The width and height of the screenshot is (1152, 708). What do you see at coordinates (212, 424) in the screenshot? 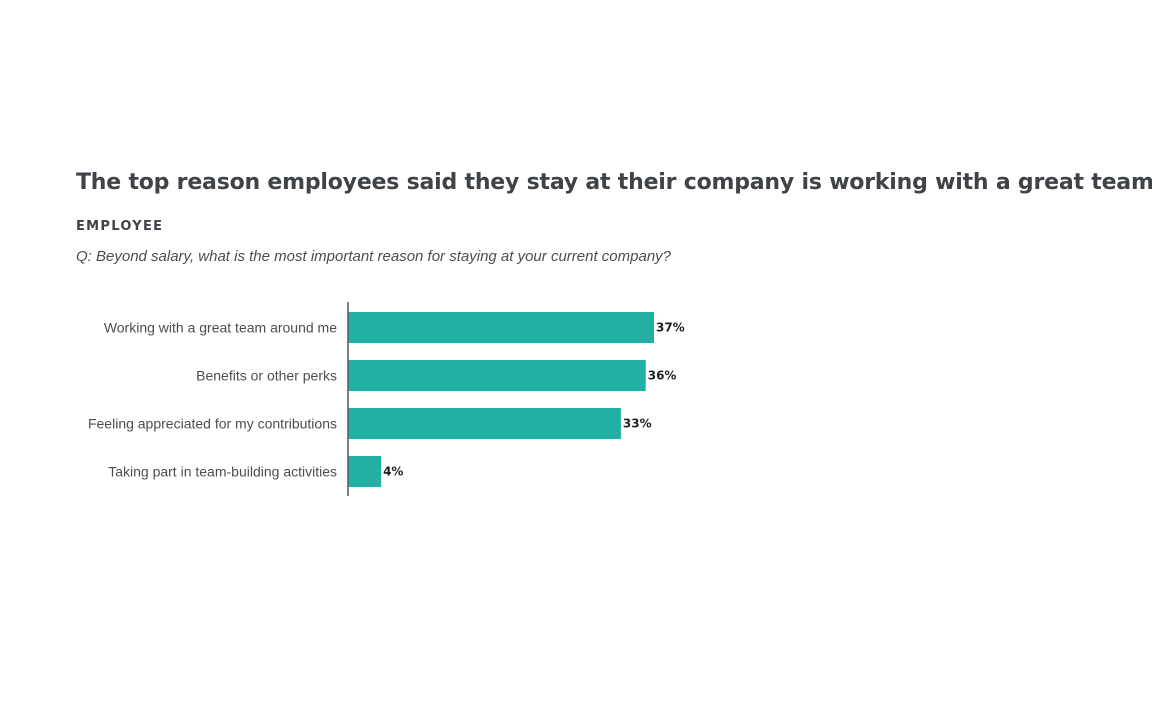
I see `category-label: Feeling appreciated for my contributions` at bounding box center [212, 424].